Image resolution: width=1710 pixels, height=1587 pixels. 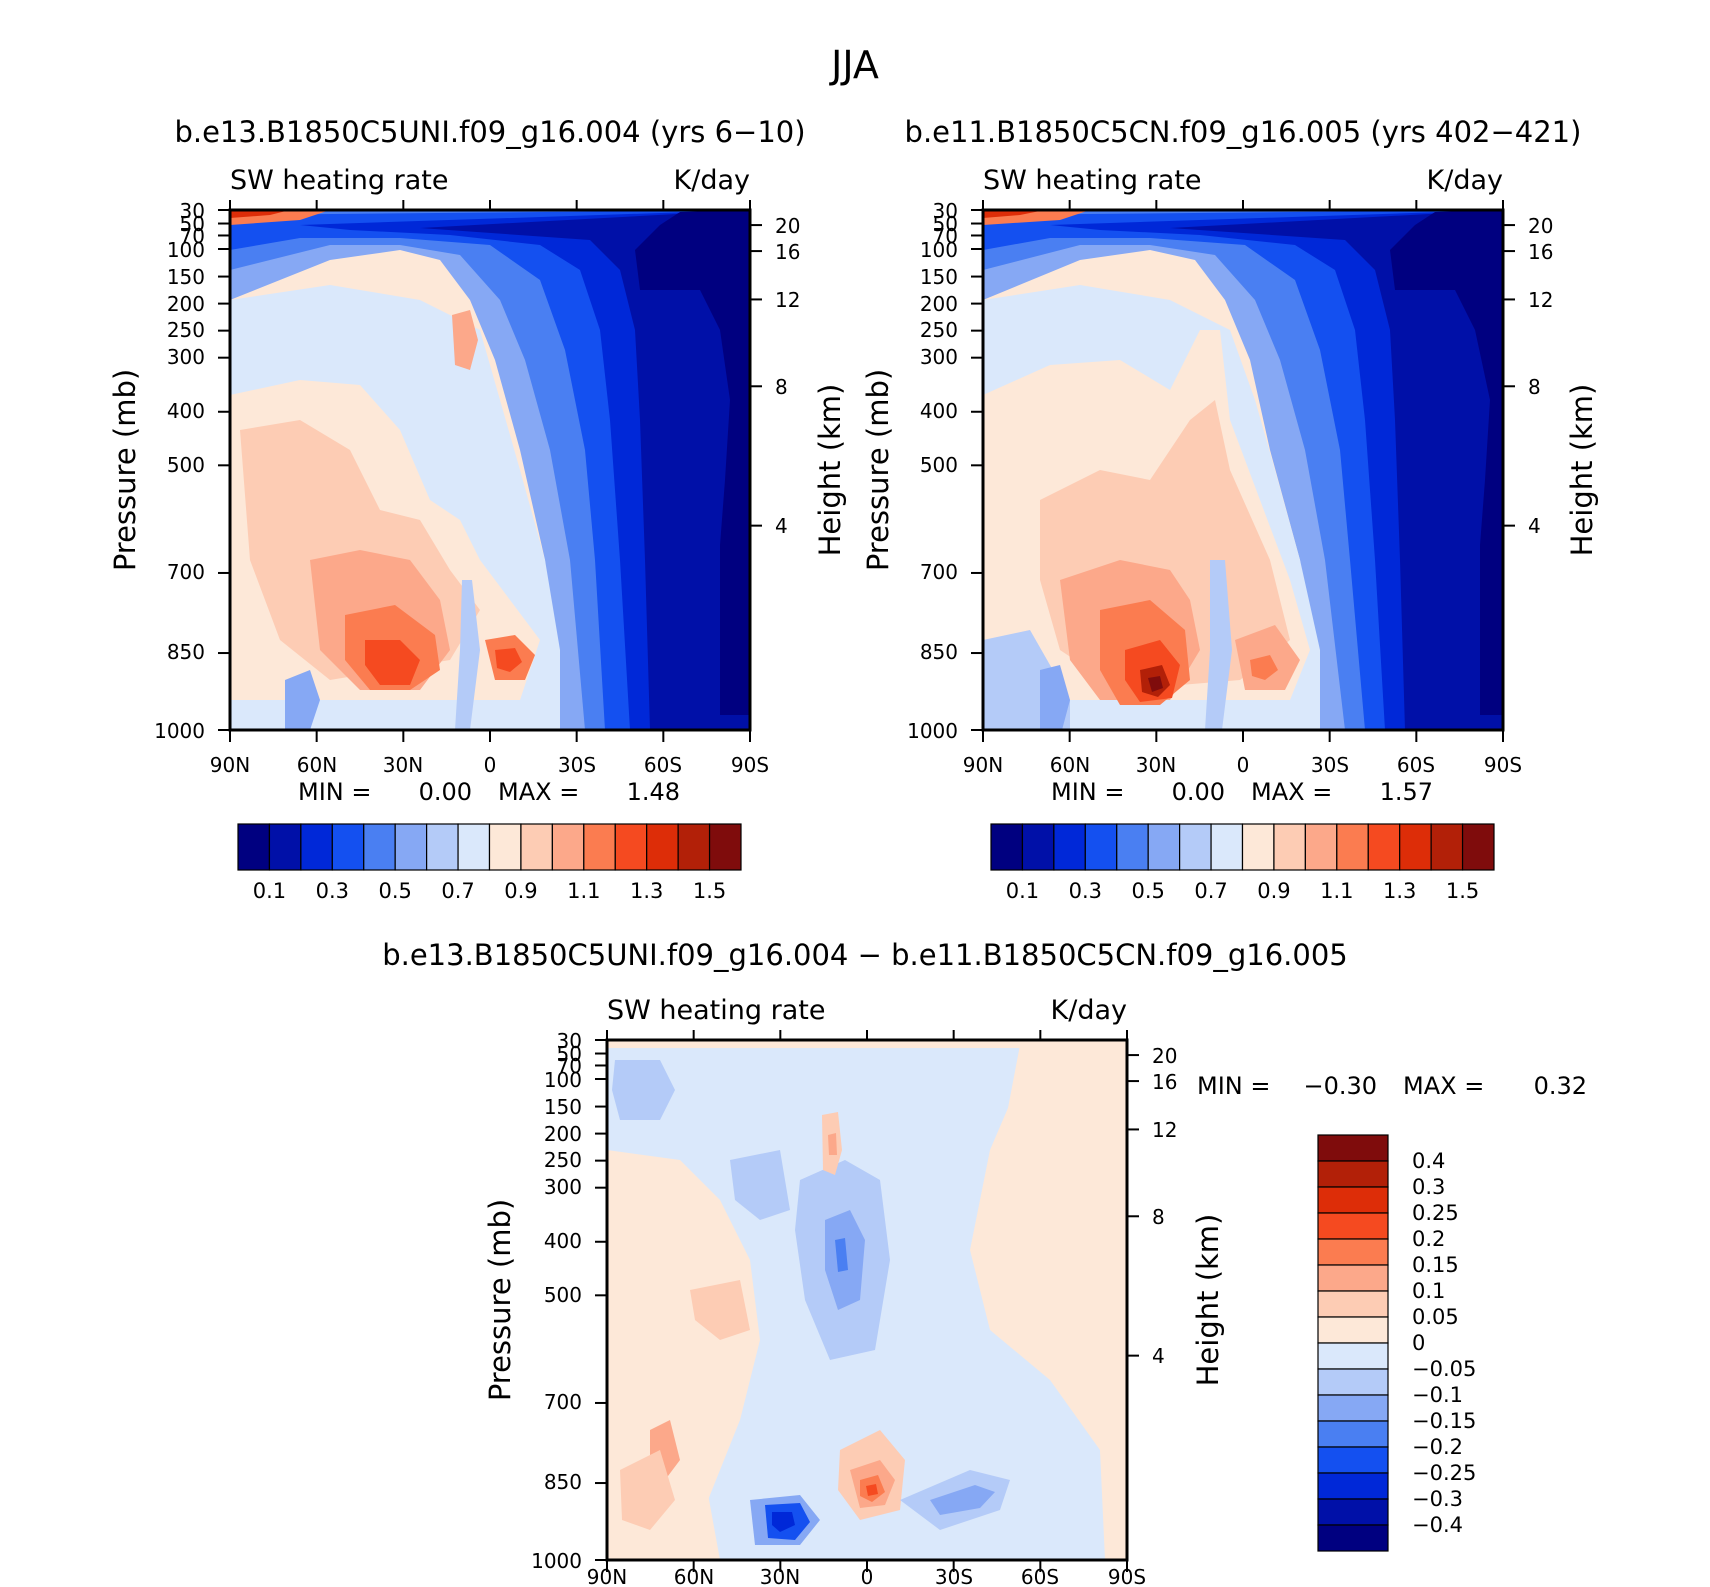 I want to click on y2-axis: 20 16 12 8 4, so click(x=1164, y=1206).